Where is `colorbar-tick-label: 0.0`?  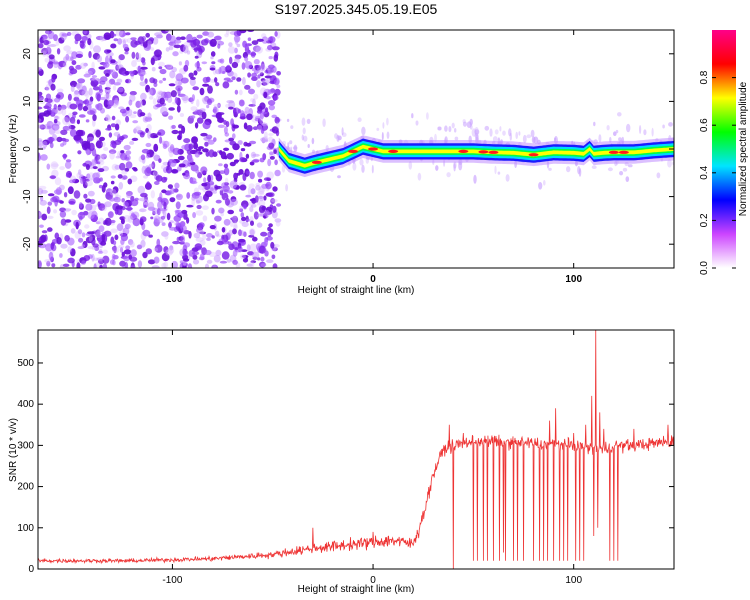 colorbar-tick-label: 0.0 is located at coordinates (704, 268).